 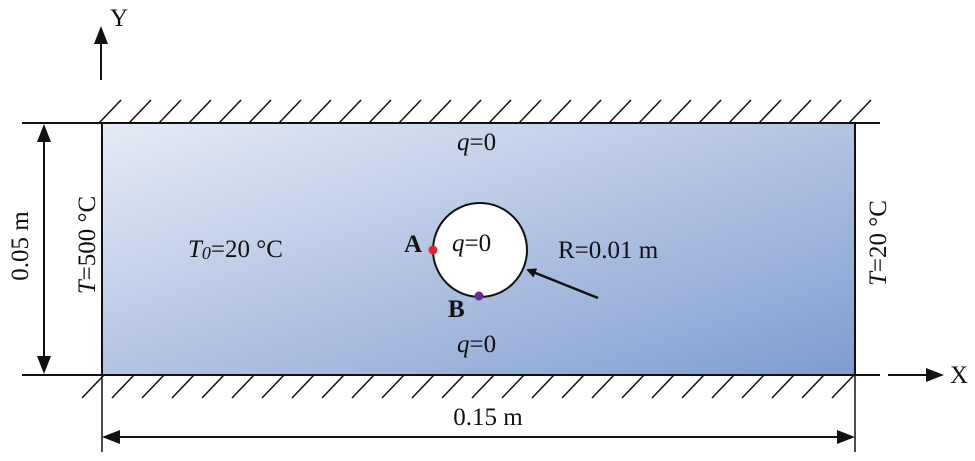 I want to click on initial-temperature: T0=20 °C, so click(x=235, y=249).